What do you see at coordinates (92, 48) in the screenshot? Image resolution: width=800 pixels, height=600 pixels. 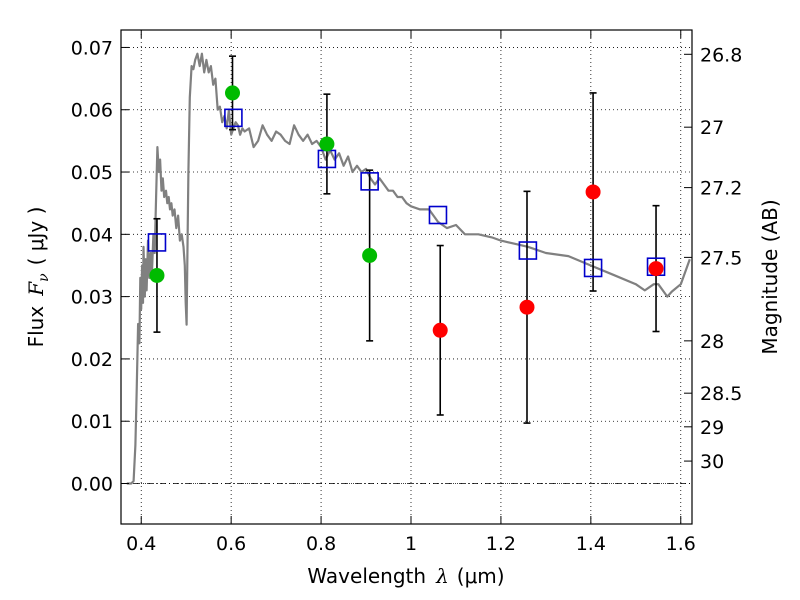 I see `y-tick-label: 0.07` at bounding box center [92, 48].